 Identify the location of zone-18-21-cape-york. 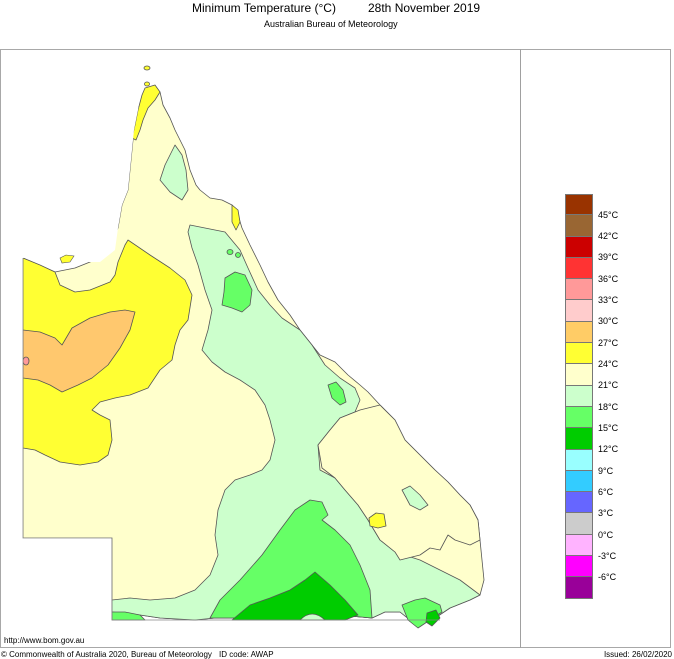
(174, 172).